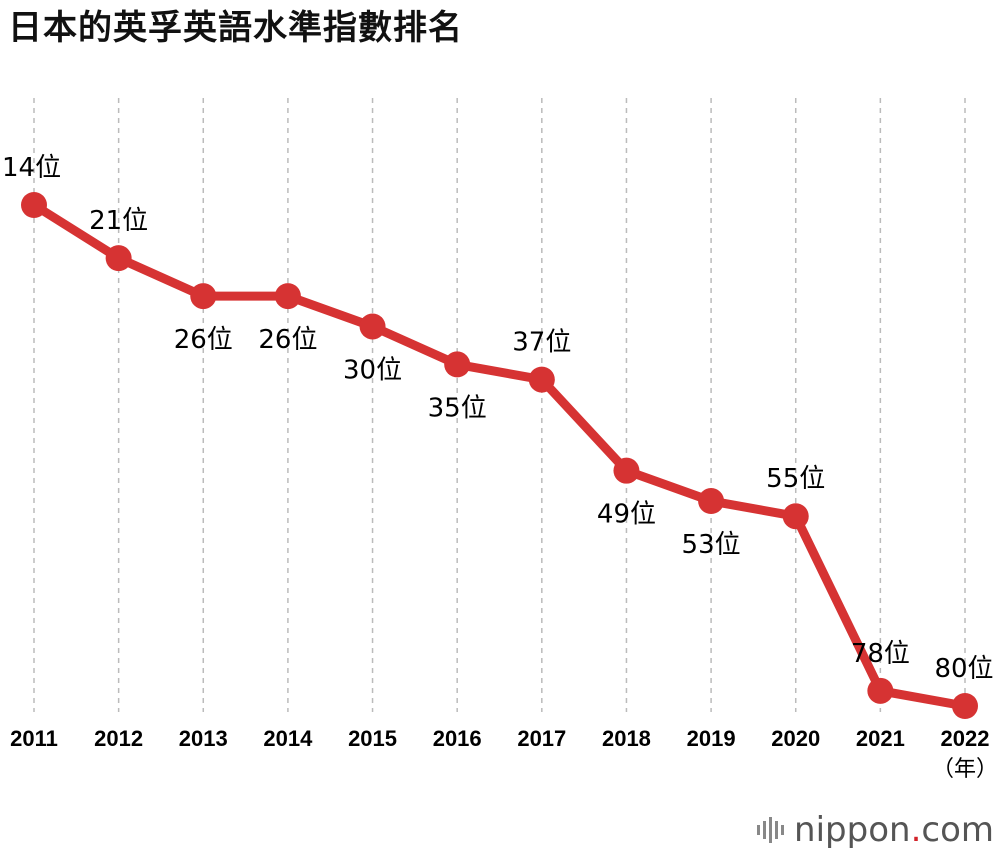 This screenshot has width=1000, height=856. What do you see at coordinates (541, 738) in the screenshot?
I see `x-tick-2017: 2017` at bounding box center [541, 738].